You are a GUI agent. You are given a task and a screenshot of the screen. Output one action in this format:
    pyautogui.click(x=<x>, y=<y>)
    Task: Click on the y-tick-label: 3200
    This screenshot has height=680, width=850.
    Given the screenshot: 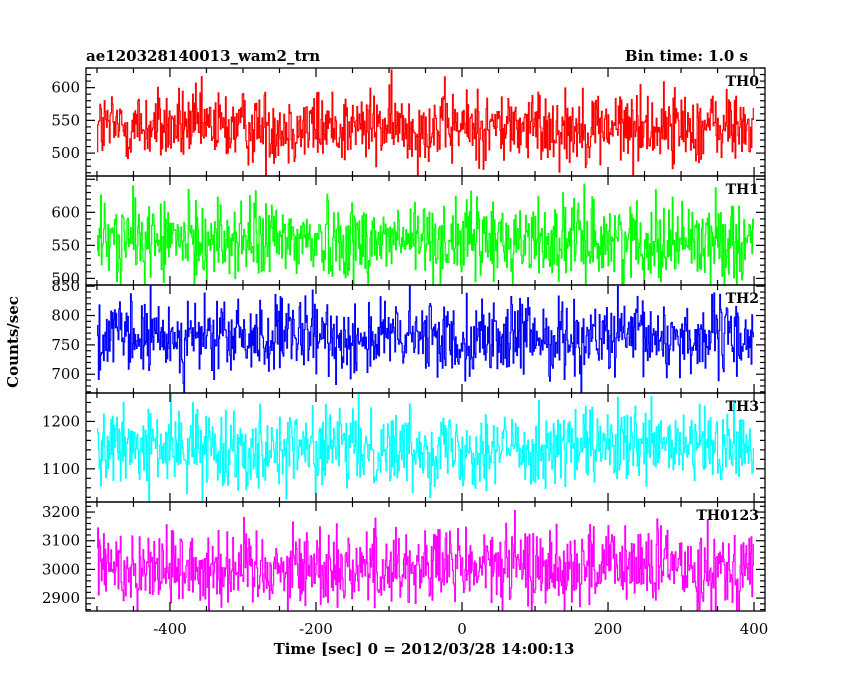 What is the action you would take?
    pyautogui.click(x=61, y=512)
    